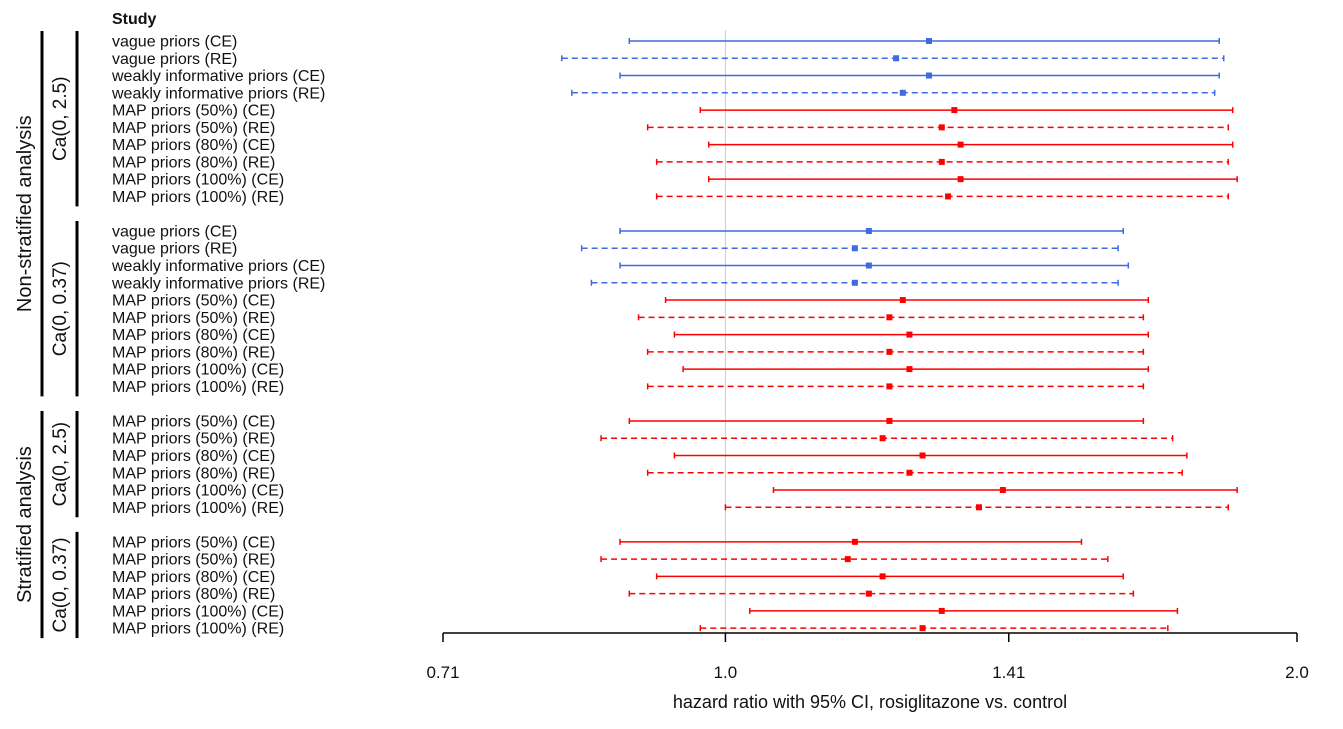 This screenshot has width=1343, height=729. What do you see at coordinates (25, 524) in the screenshot?
I see `group-label: Stratified analysis` at bounding box center [25, 524].